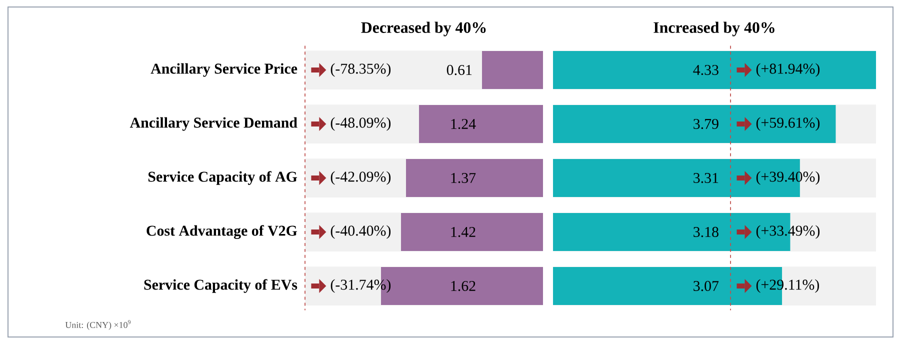 This screenshot has width=902, height=343. I want to click on data-label: 4.33, so click(705, 70).